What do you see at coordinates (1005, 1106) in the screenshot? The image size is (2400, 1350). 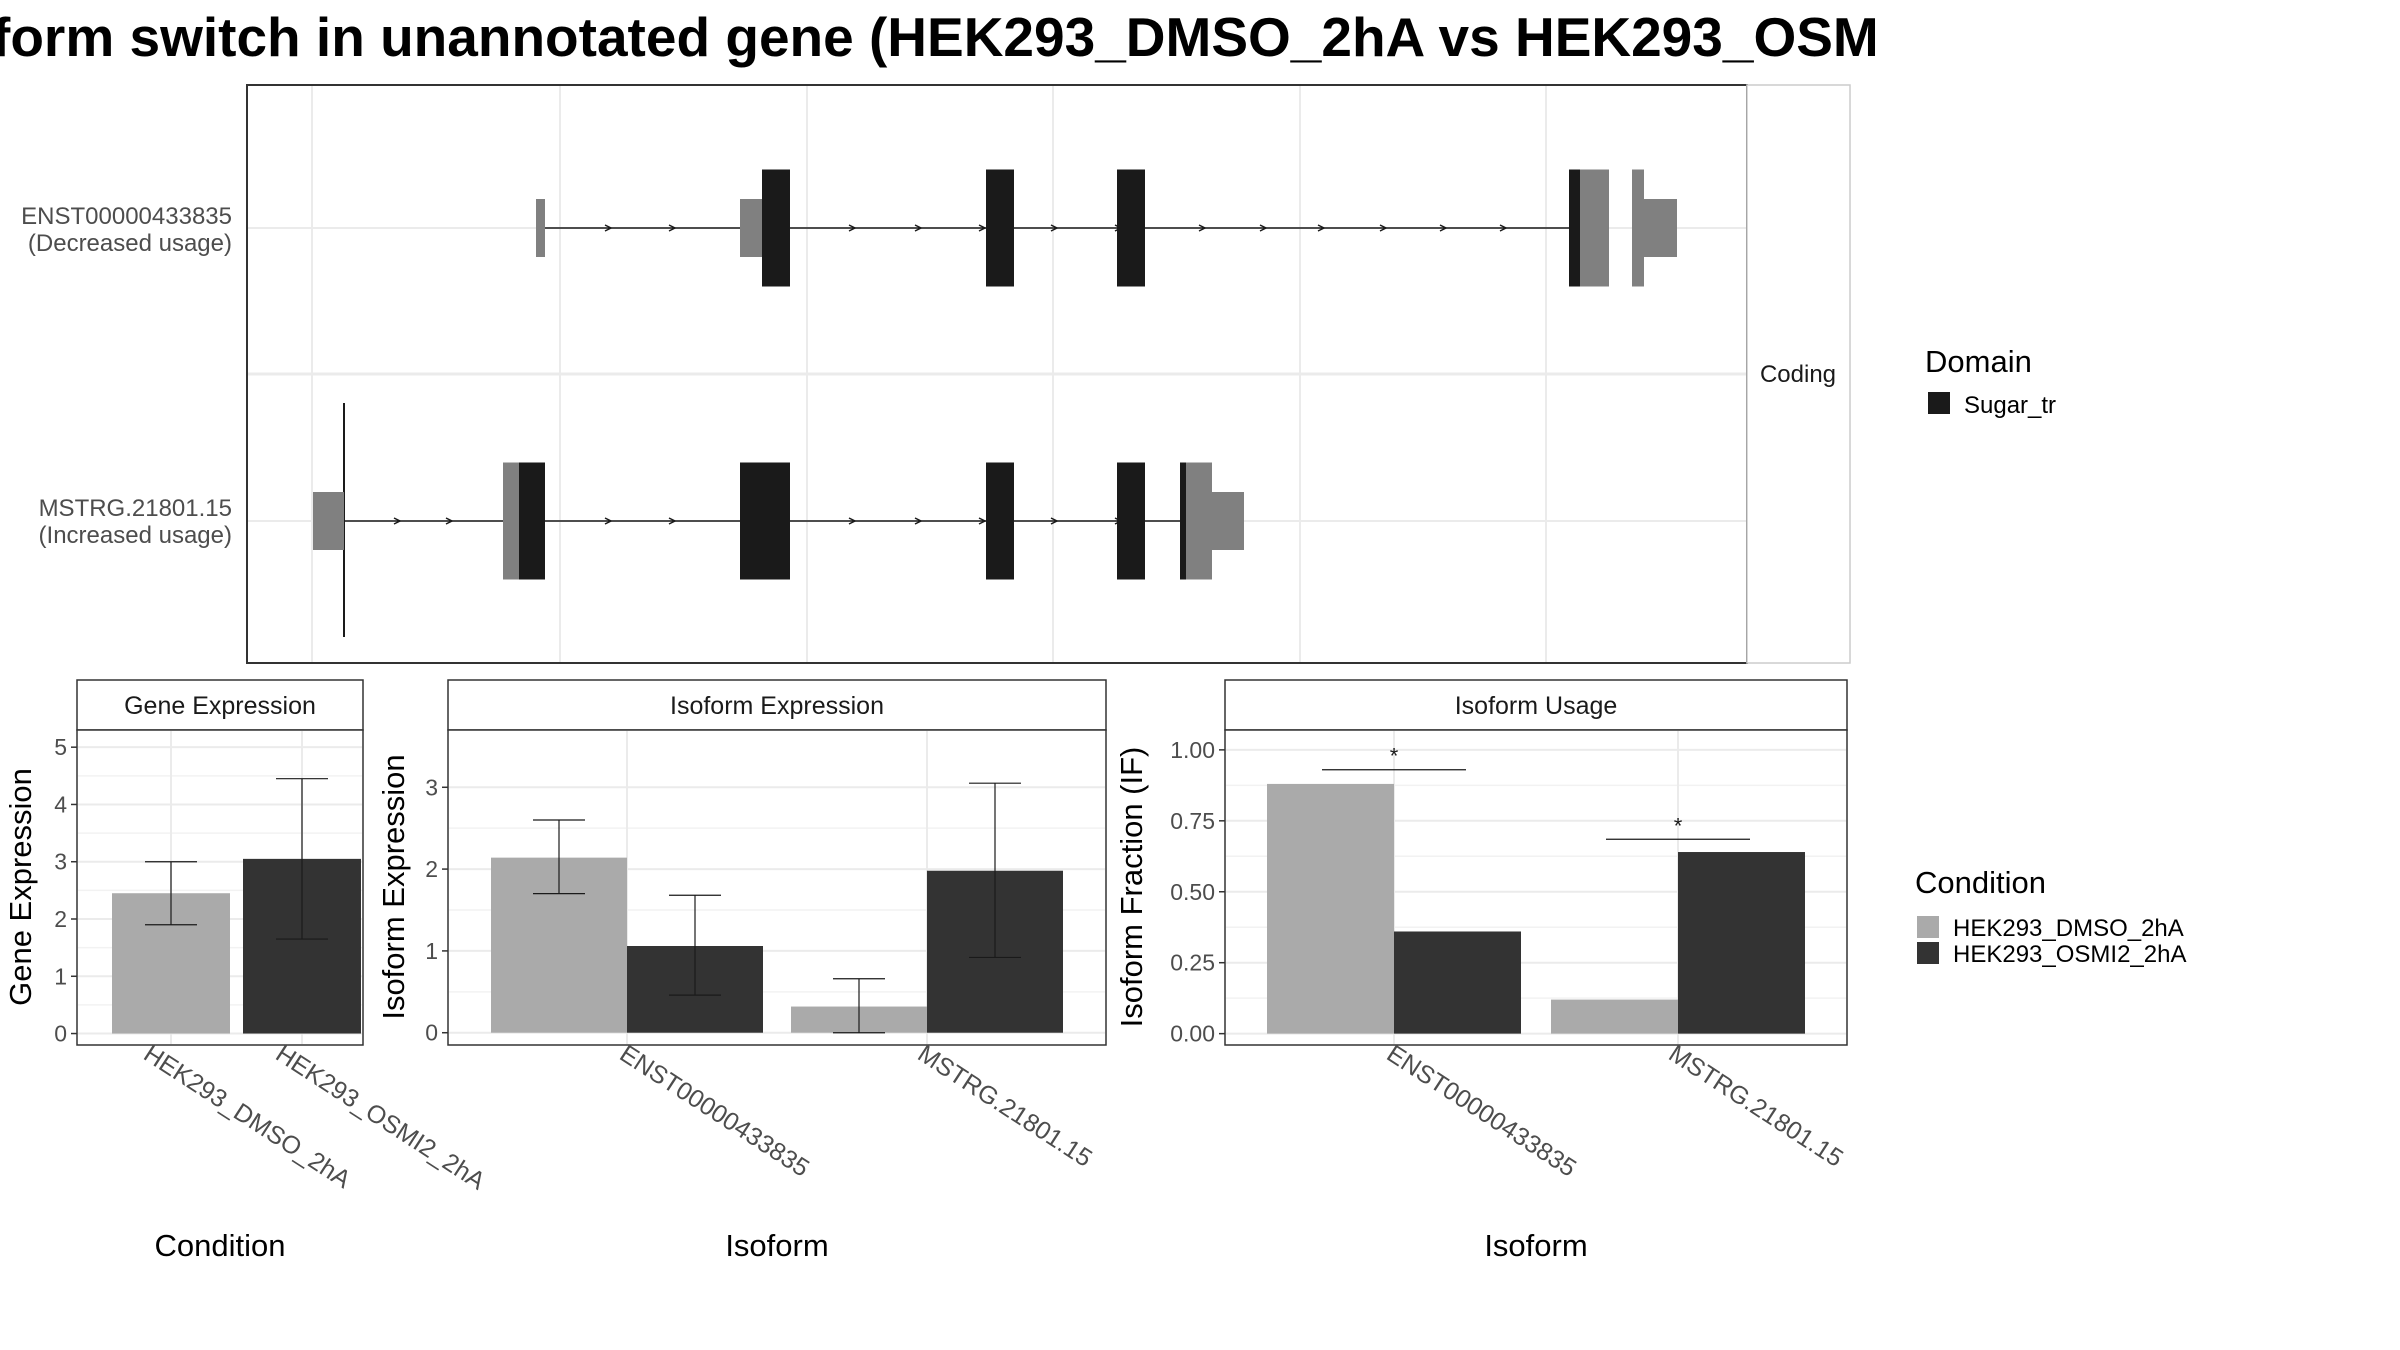 I see `isoform-expression-xtick-2: MSTRG.21801.15` at bounding box center [1005, 1106].